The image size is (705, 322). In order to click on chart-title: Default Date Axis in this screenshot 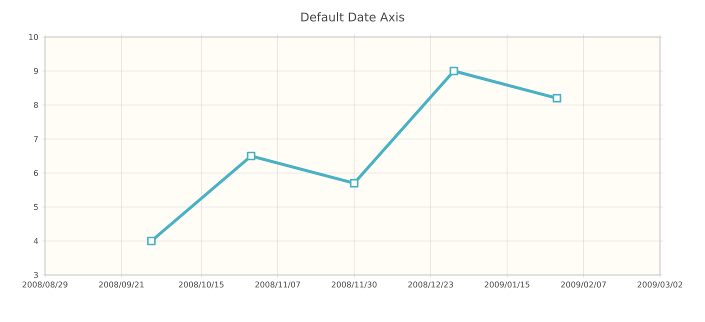, I will do `click(352, 17)`.